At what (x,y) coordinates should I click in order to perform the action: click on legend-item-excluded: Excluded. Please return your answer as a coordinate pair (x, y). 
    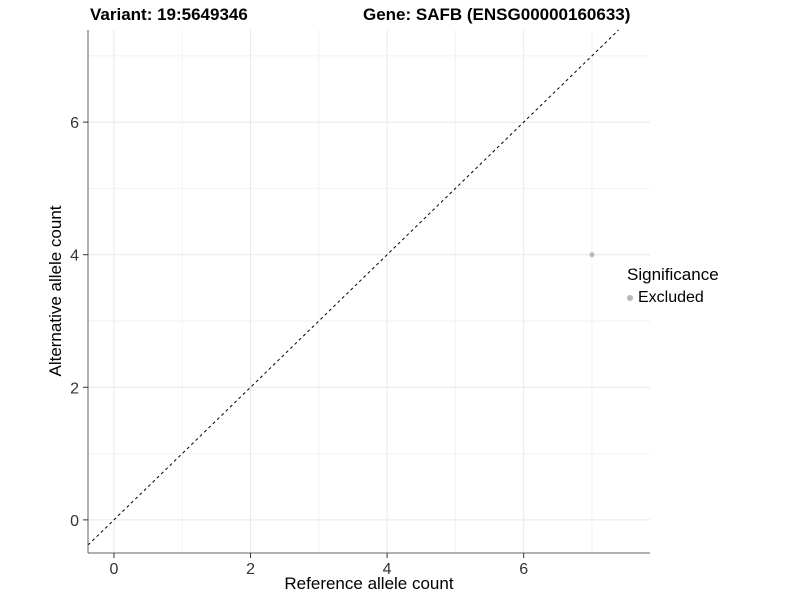
    Looking at the image, I should click on (673, 298).